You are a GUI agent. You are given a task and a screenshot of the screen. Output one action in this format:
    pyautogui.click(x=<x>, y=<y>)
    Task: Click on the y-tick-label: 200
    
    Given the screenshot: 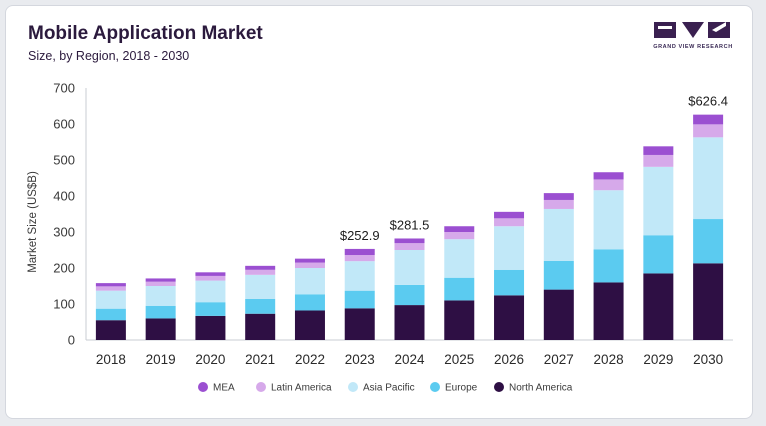 What is the action you would take?
    pyautogui.click(x=64, y=268)
    